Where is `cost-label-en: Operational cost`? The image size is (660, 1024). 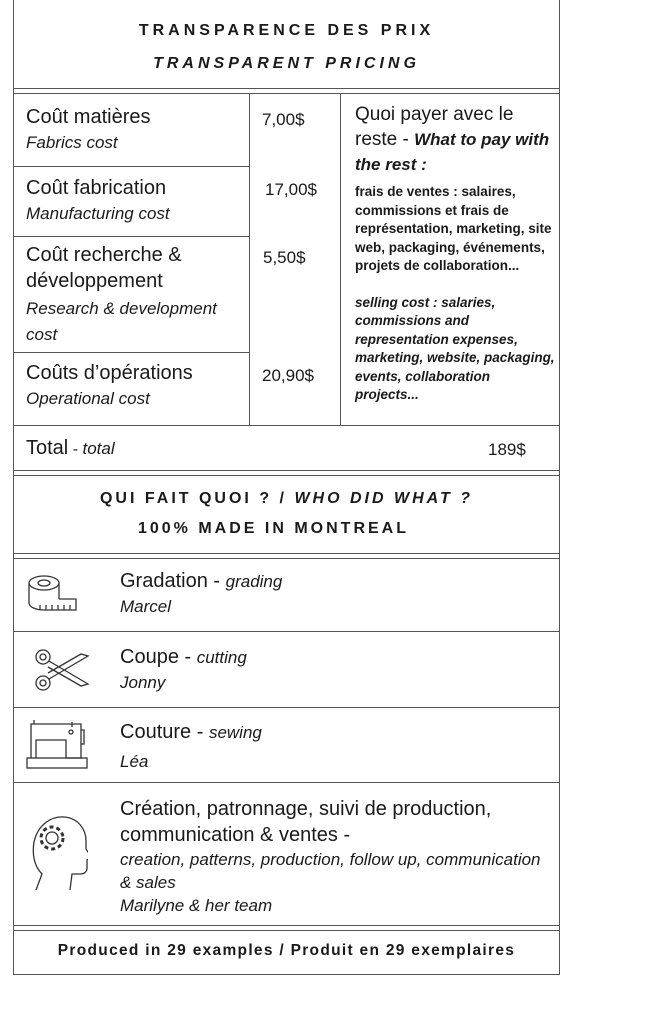 cost-label-en: Operational cost is located at coordinates (88, 398).